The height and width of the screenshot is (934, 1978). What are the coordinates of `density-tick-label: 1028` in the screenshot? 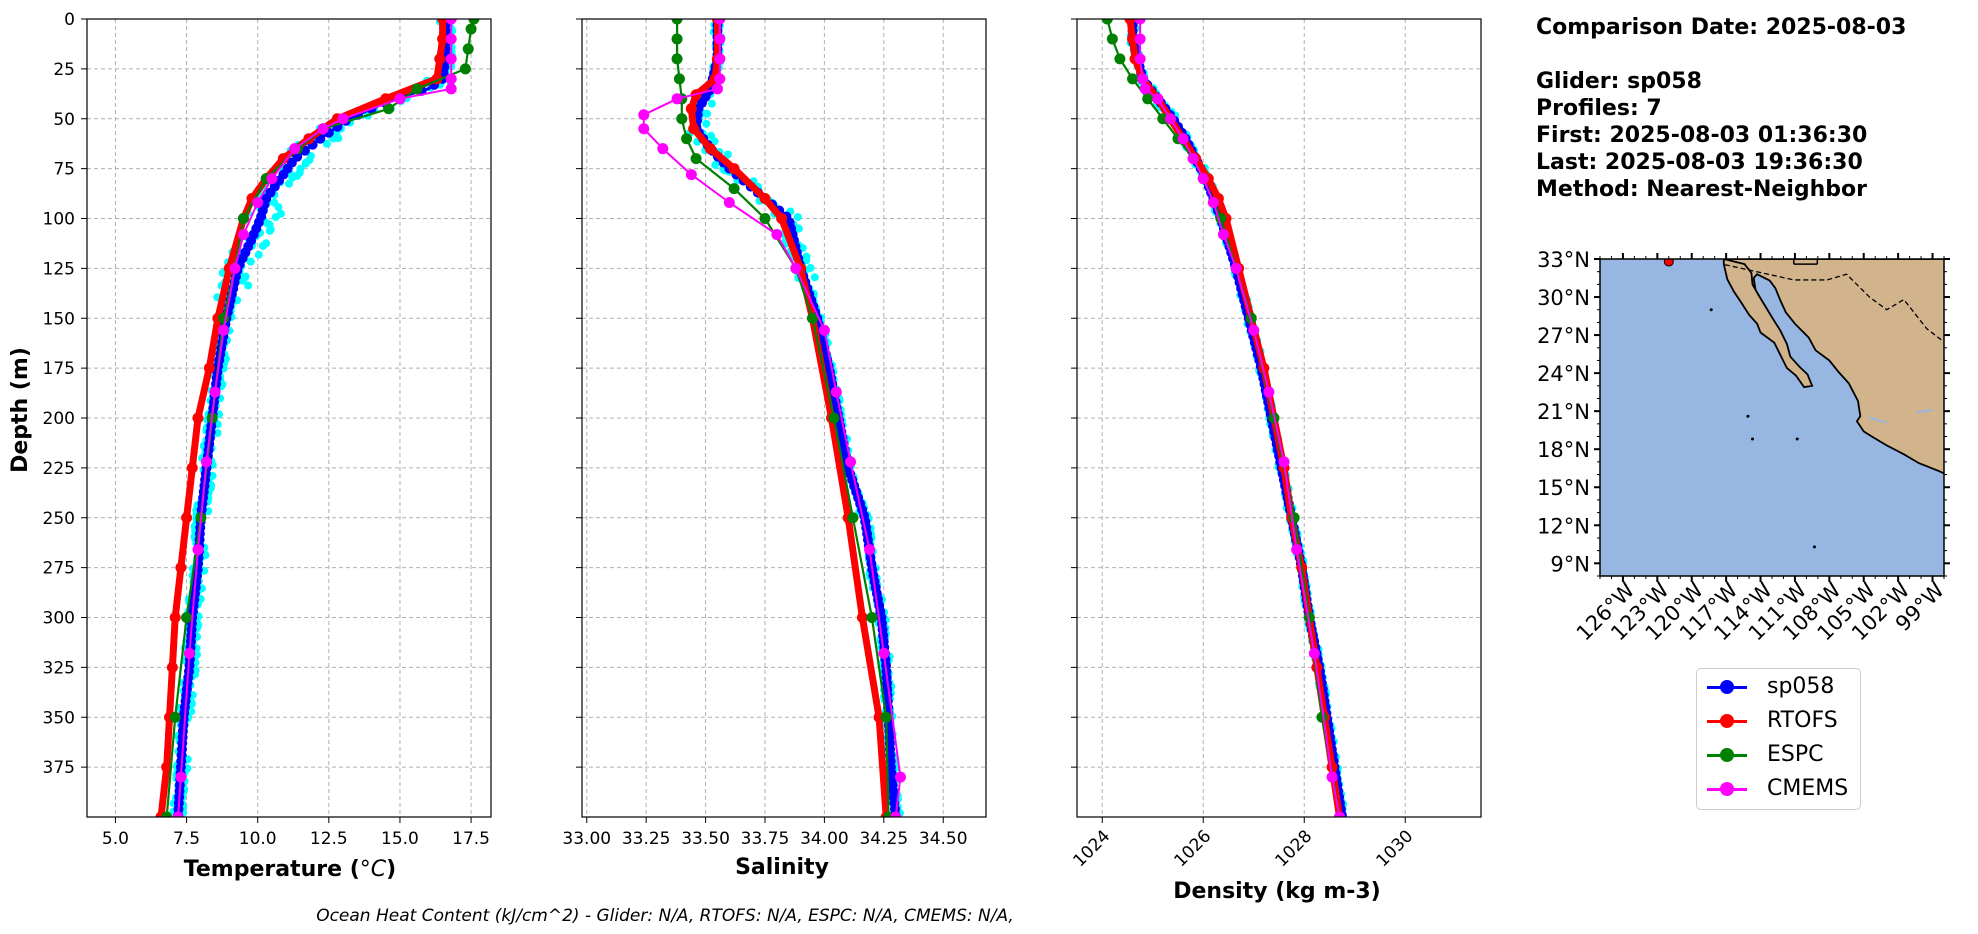 It's located at (1294, 848).